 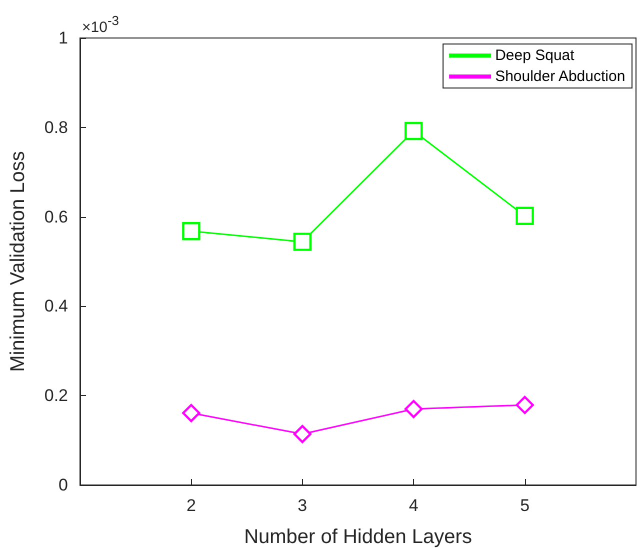 I want to click on y-axis-title: Minimum Validation Loss, so click(x=18, y=261).